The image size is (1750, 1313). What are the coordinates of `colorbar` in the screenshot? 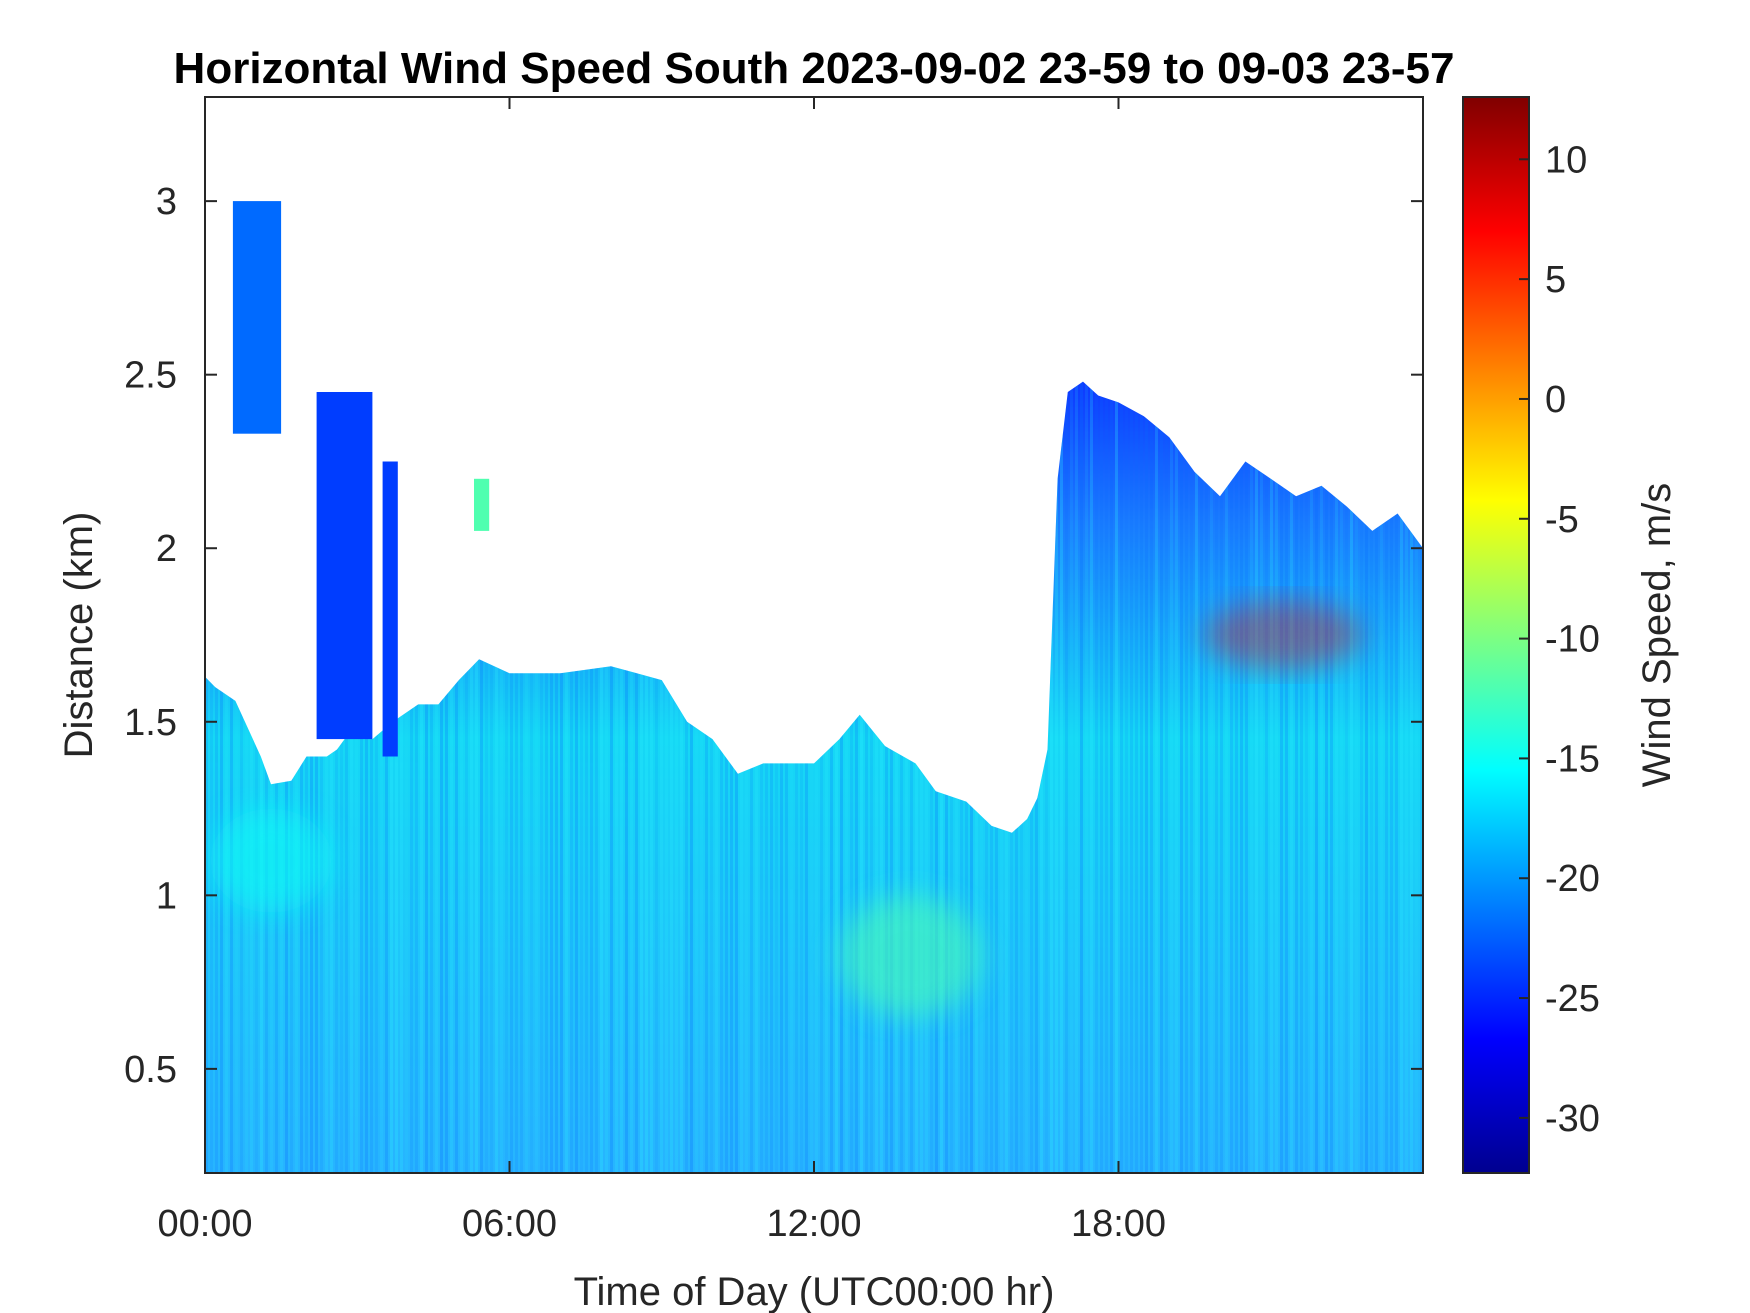 It's located at (1496, 635).